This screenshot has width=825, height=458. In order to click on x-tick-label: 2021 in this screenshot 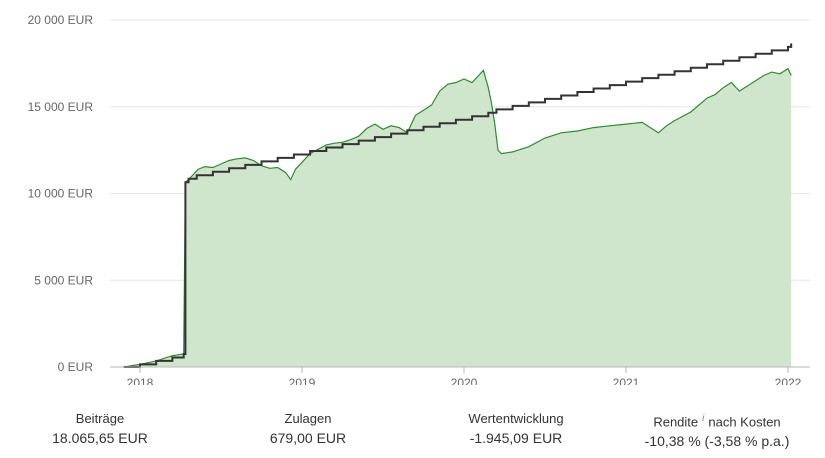, I will do `click(626, 380)`.